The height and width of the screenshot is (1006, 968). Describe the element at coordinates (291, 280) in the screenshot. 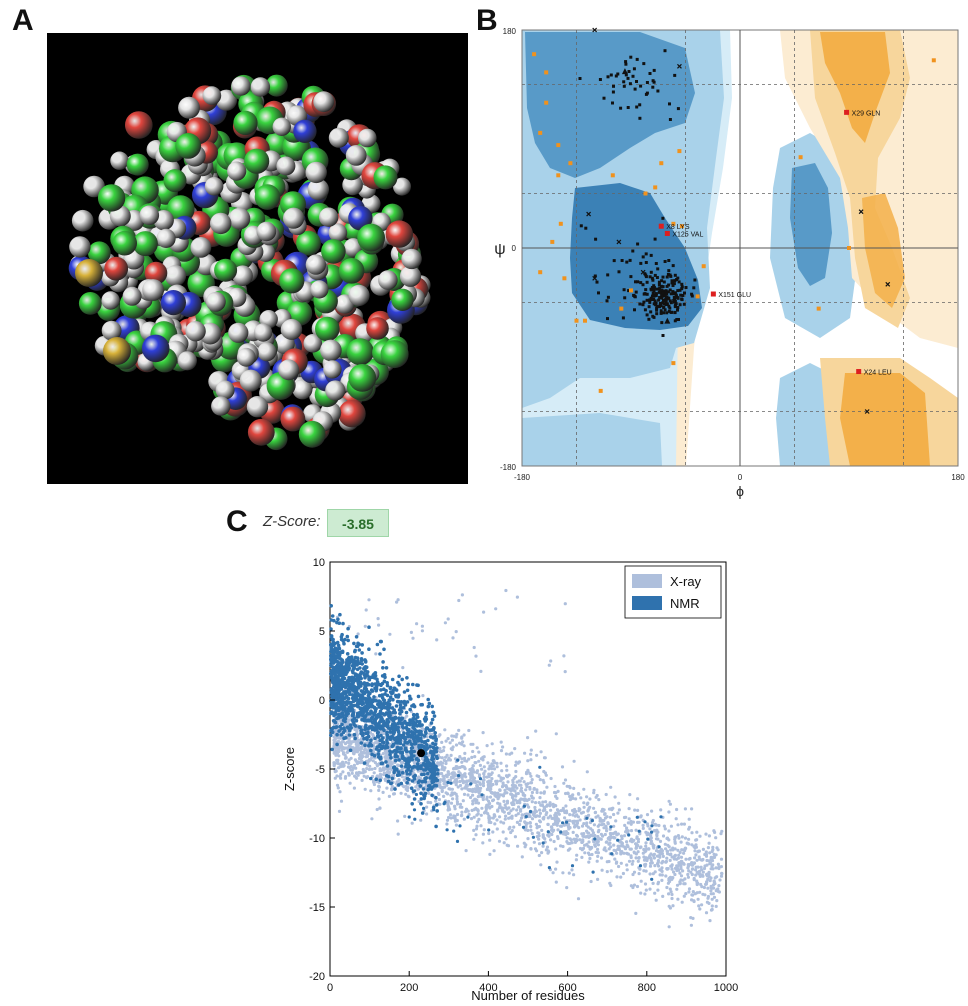

I see `carbon-atom` at that location.